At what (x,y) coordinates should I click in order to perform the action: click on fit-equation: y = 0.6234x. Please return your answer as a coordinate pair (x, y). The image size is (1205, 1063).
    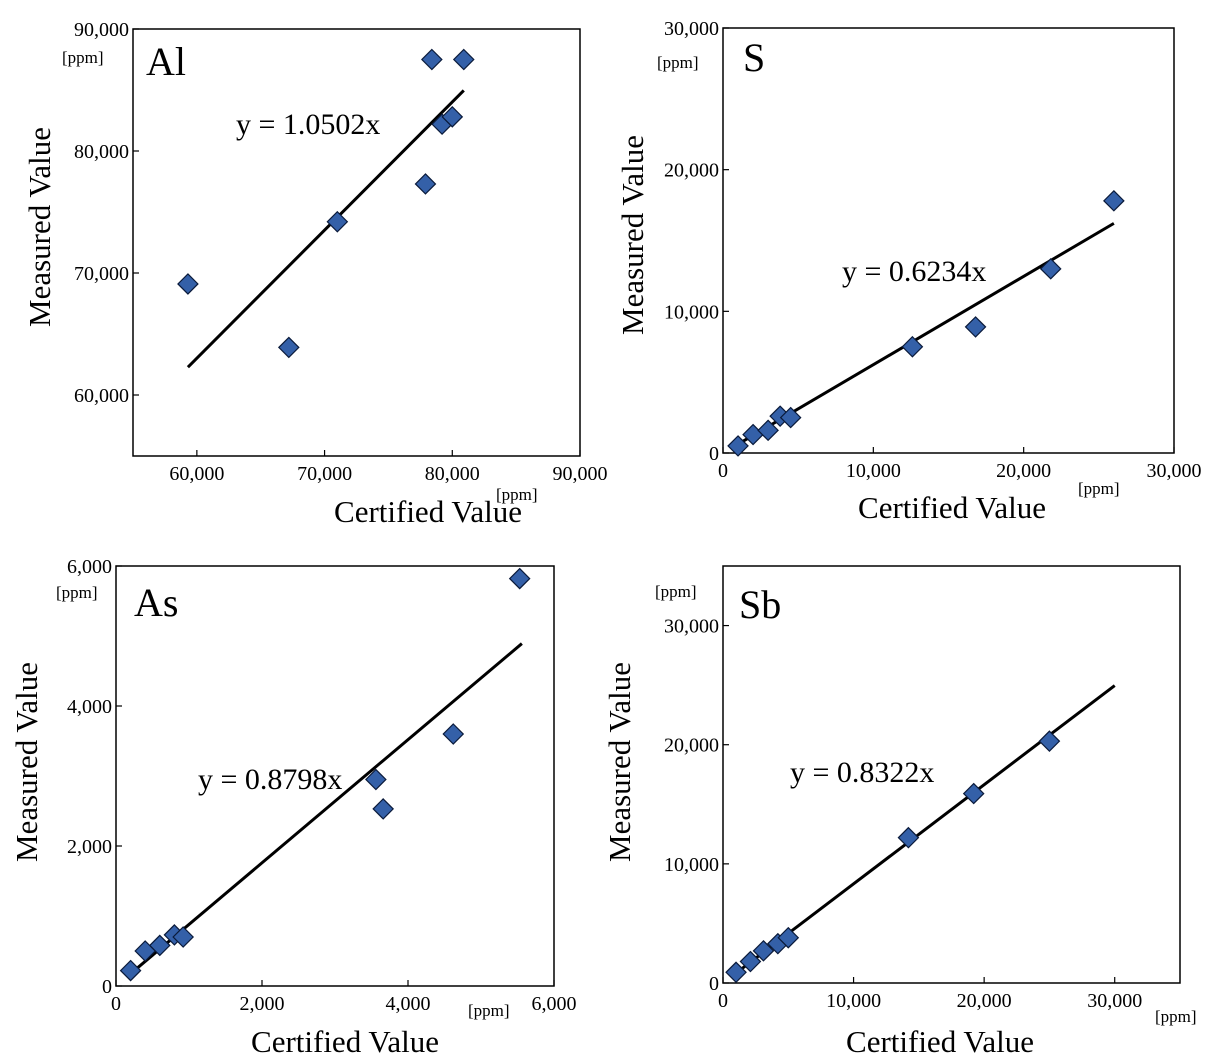
    Looking at the image, I should click on (914, 271).